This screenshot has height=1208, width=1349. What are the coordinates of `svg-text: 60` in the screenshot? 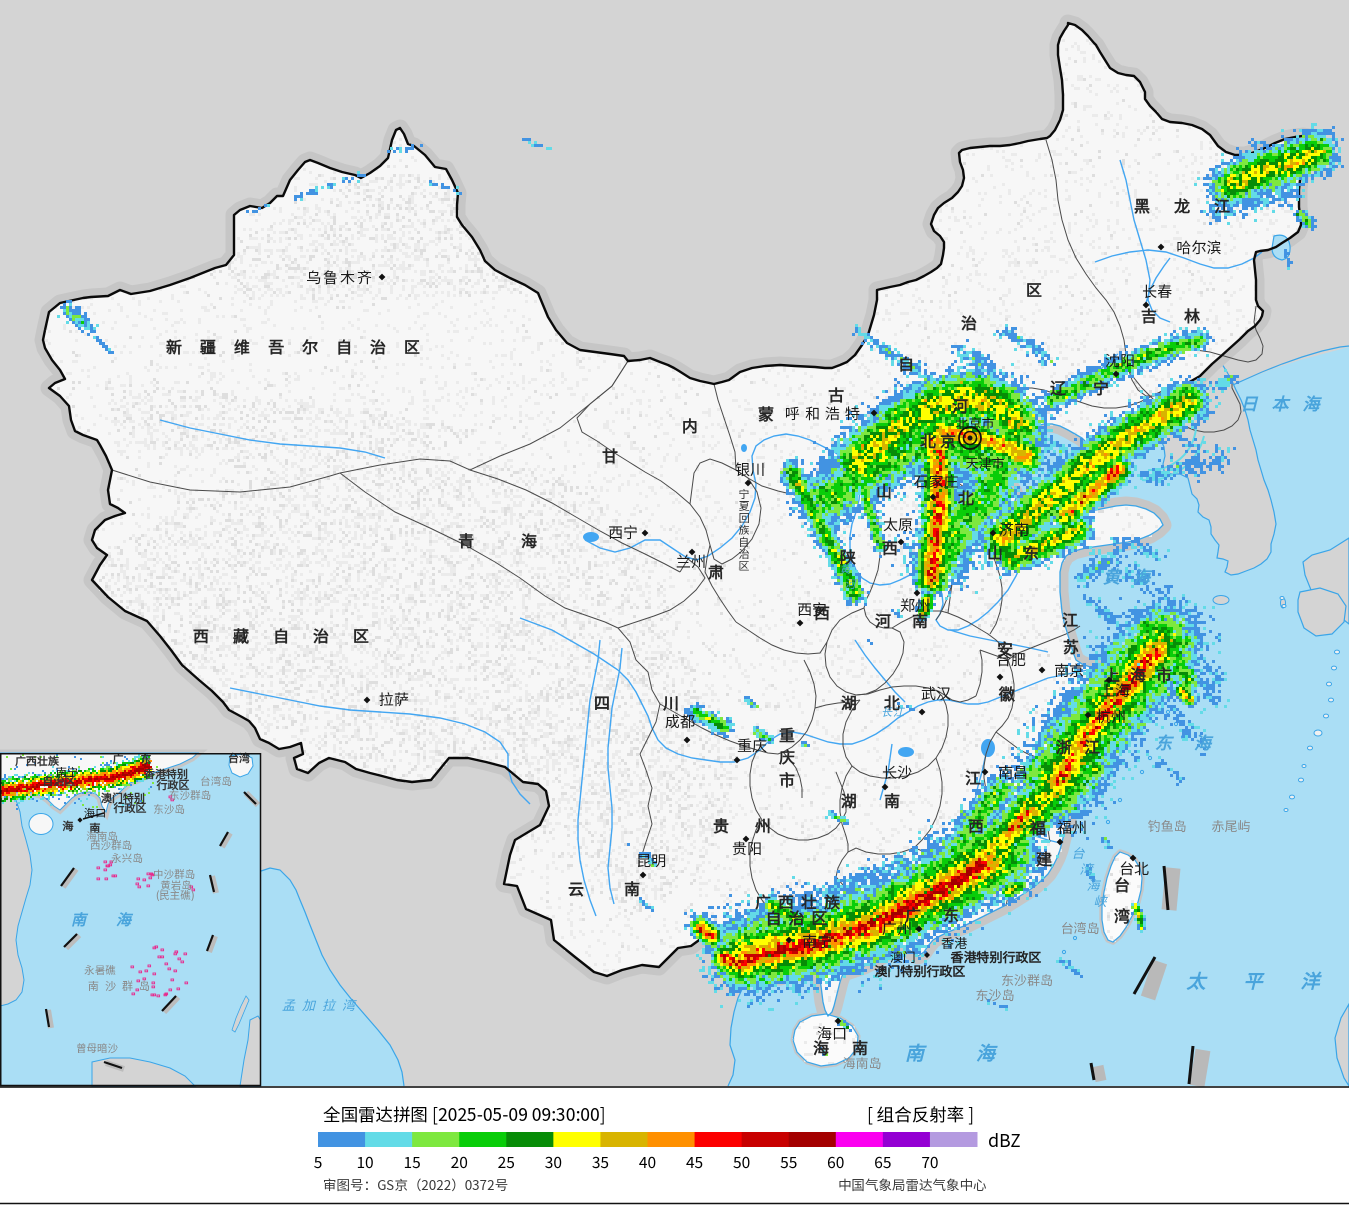 It's located at (835, 1162).